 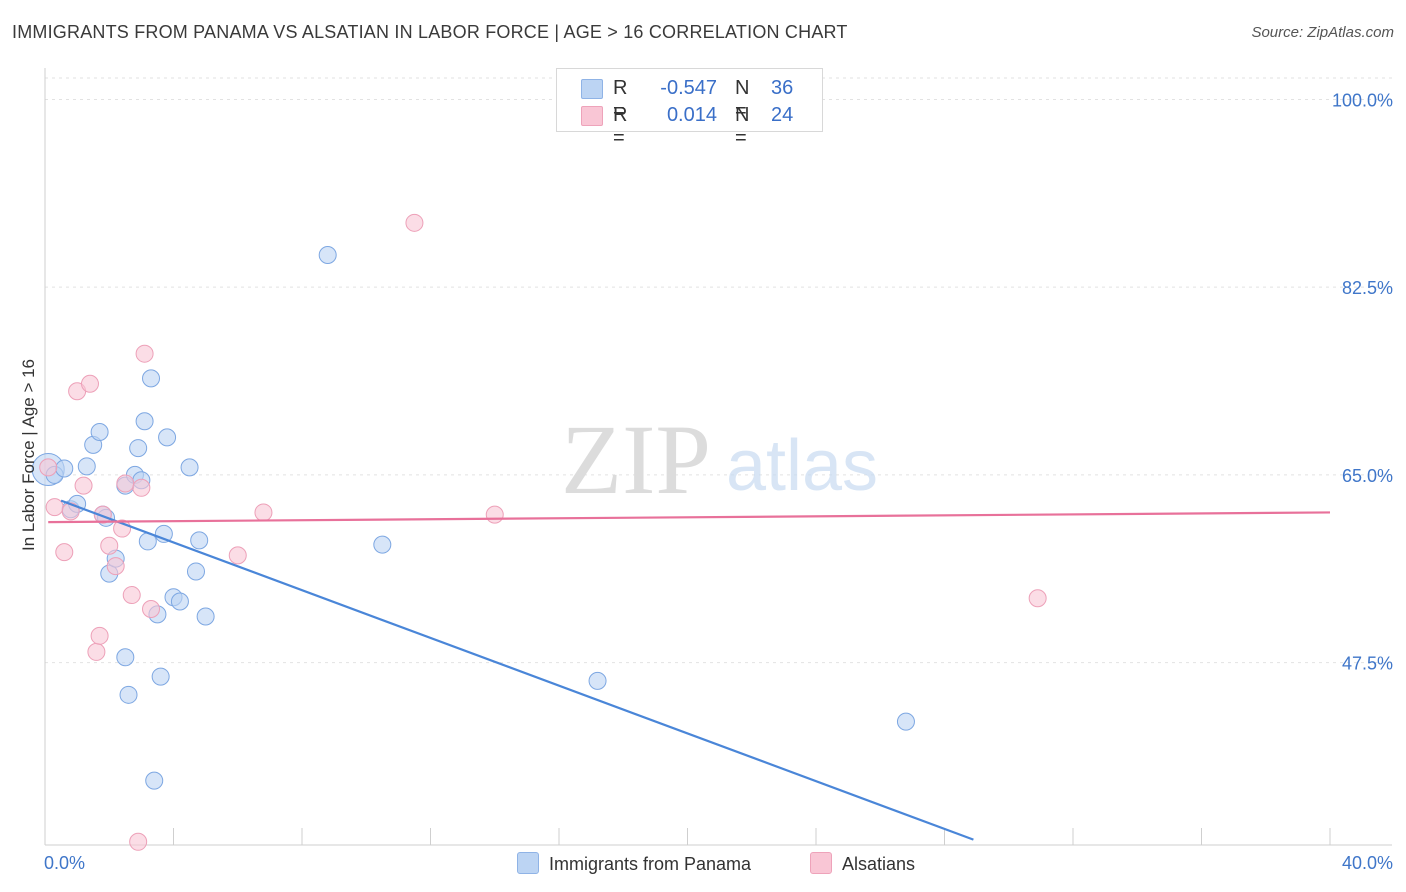 What do you see at coordinates (782, 88) in the screenshot?
I see `legend-n-value: 36` at bounding box center [782, 88].